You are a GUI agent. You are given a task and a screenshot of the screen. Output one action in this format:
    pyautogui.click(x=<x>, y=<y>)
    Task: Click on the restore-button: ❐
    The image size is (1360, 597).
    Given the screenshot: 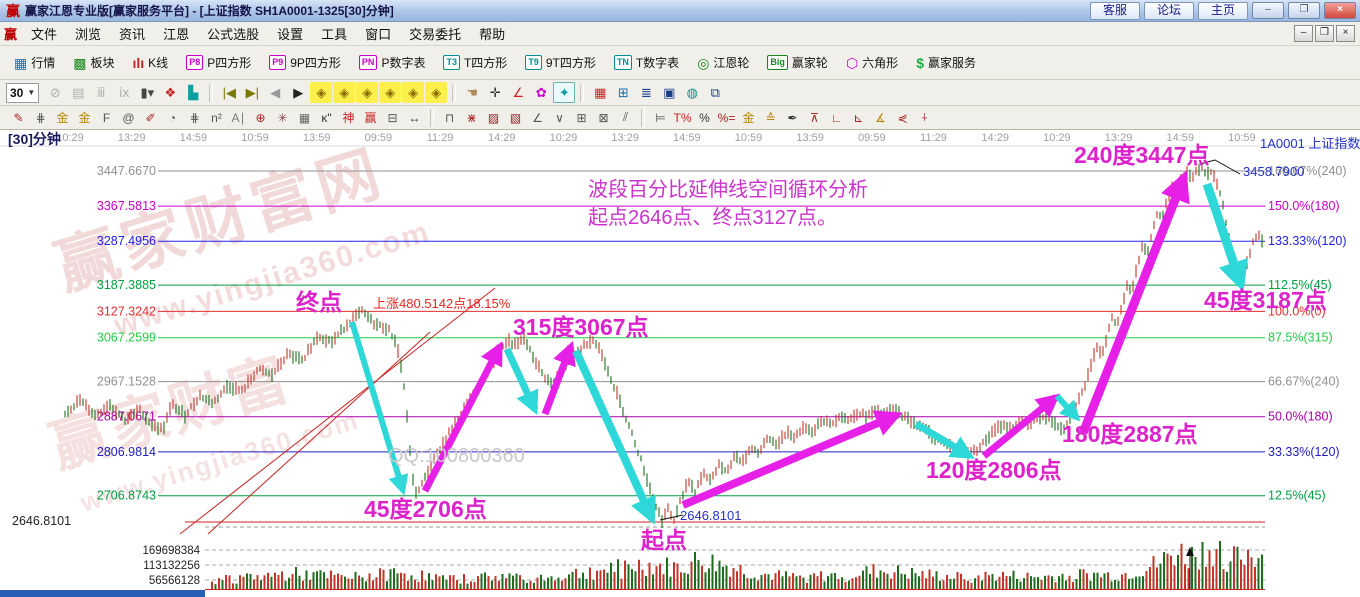 What is the action you would take?
    pyautogui.click(x=1304, y=10)
    